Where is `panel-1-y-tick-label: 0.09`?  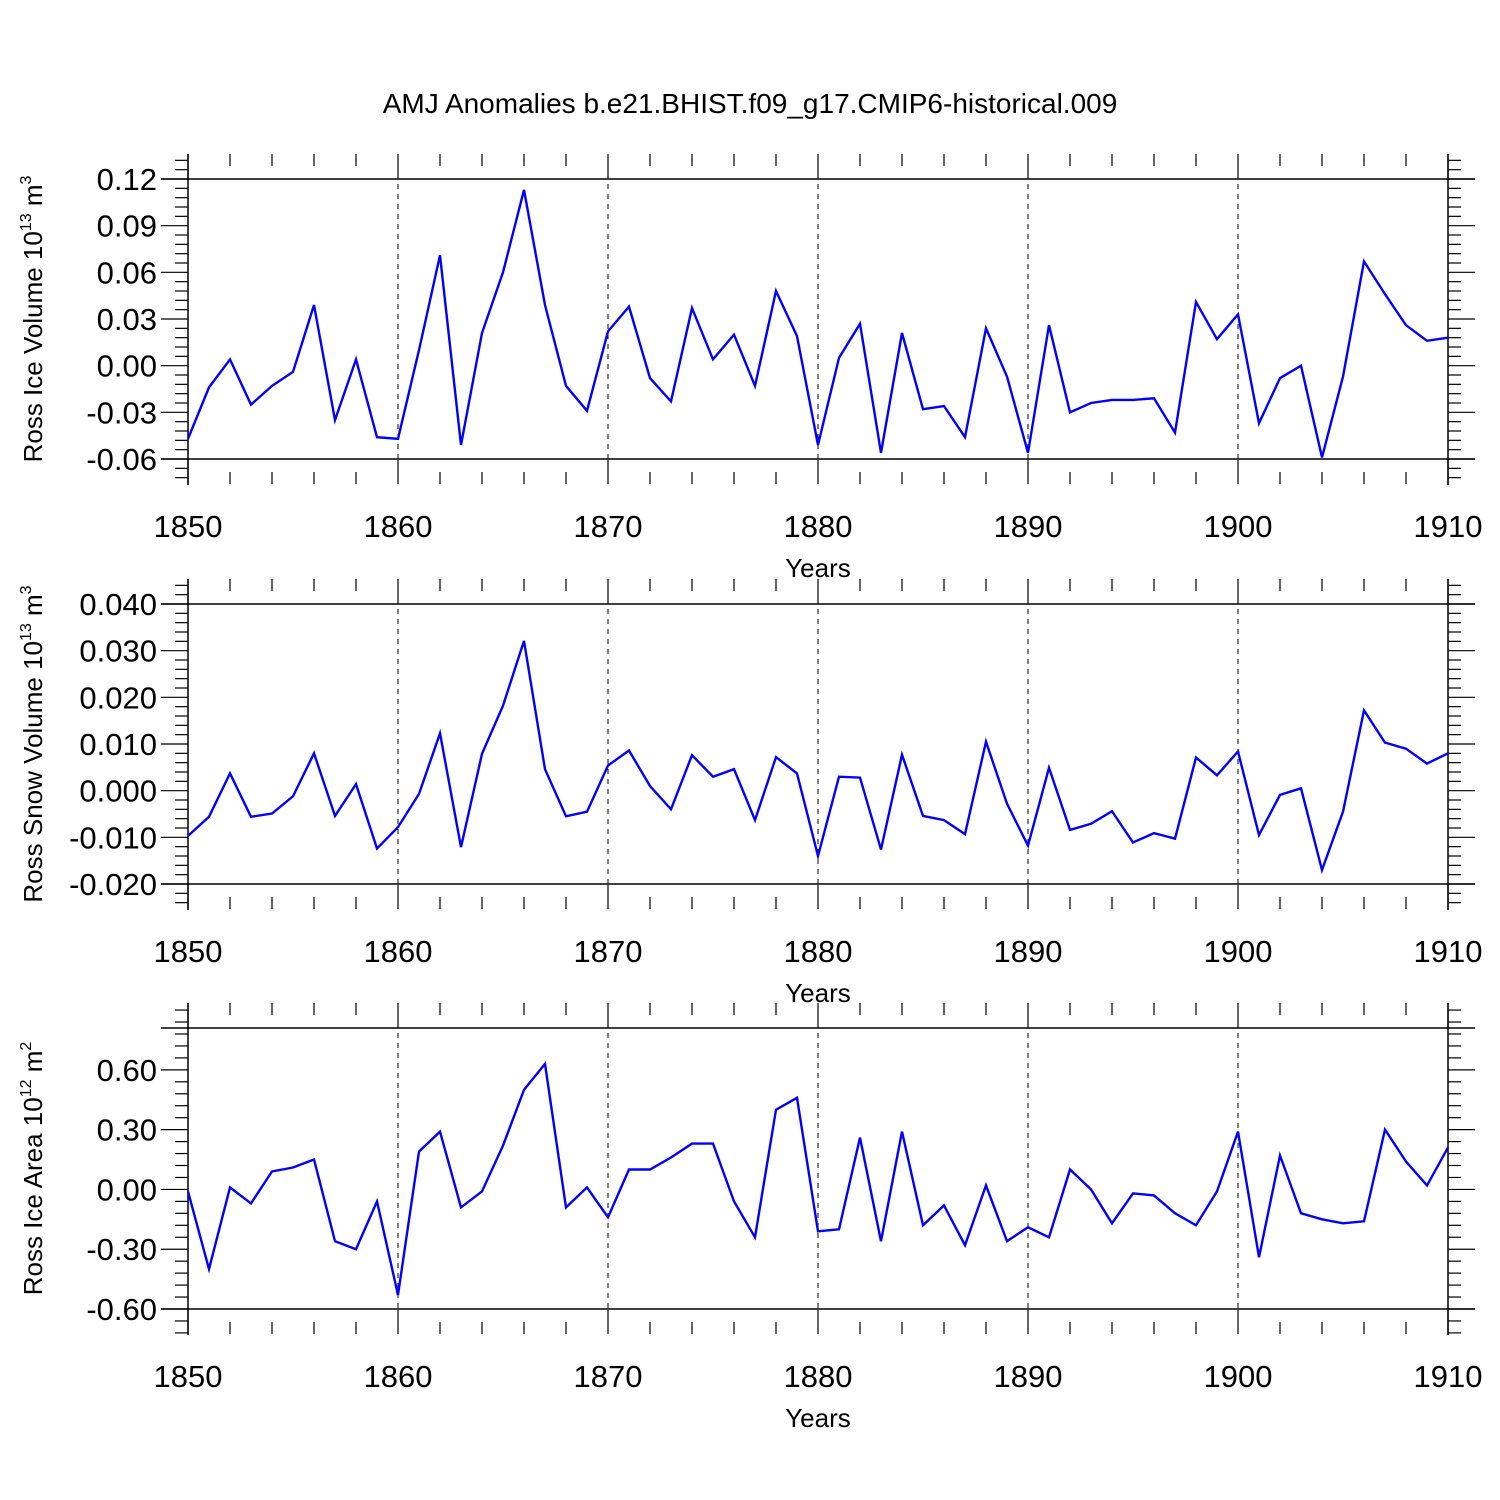 panel-1-y-tick-label: 0.09 is located at coordinates (127, 226).